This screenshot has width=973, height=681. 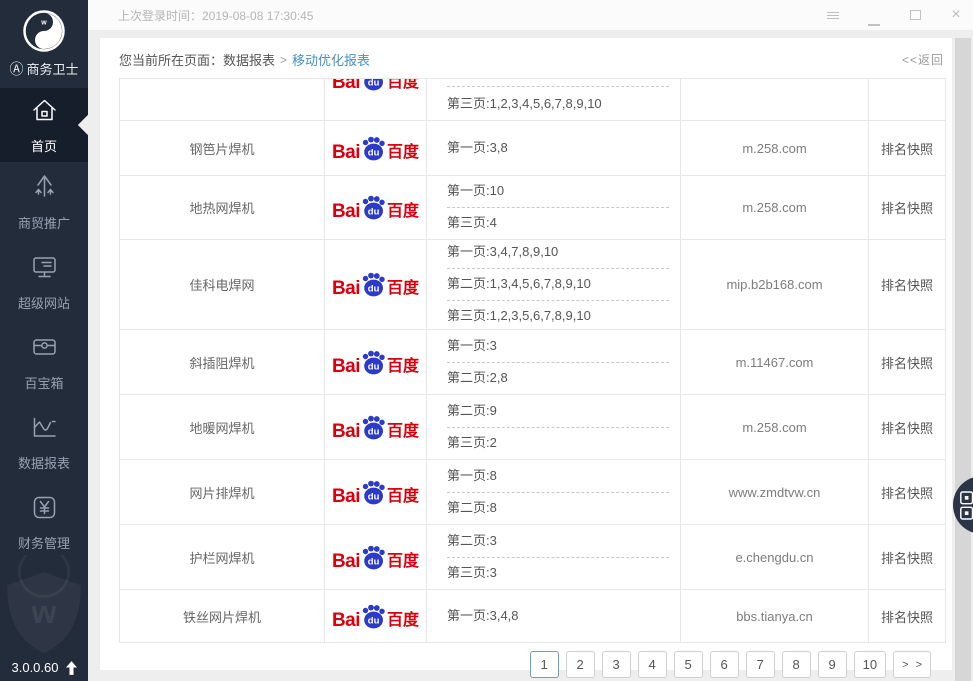 What do you see at coordinates (554, 99) in the screenshot?
I see `ranking-pages-cell: 第三页:1,2,3,4,5,6,7,8,9,10` at bounding box center [554, 99].